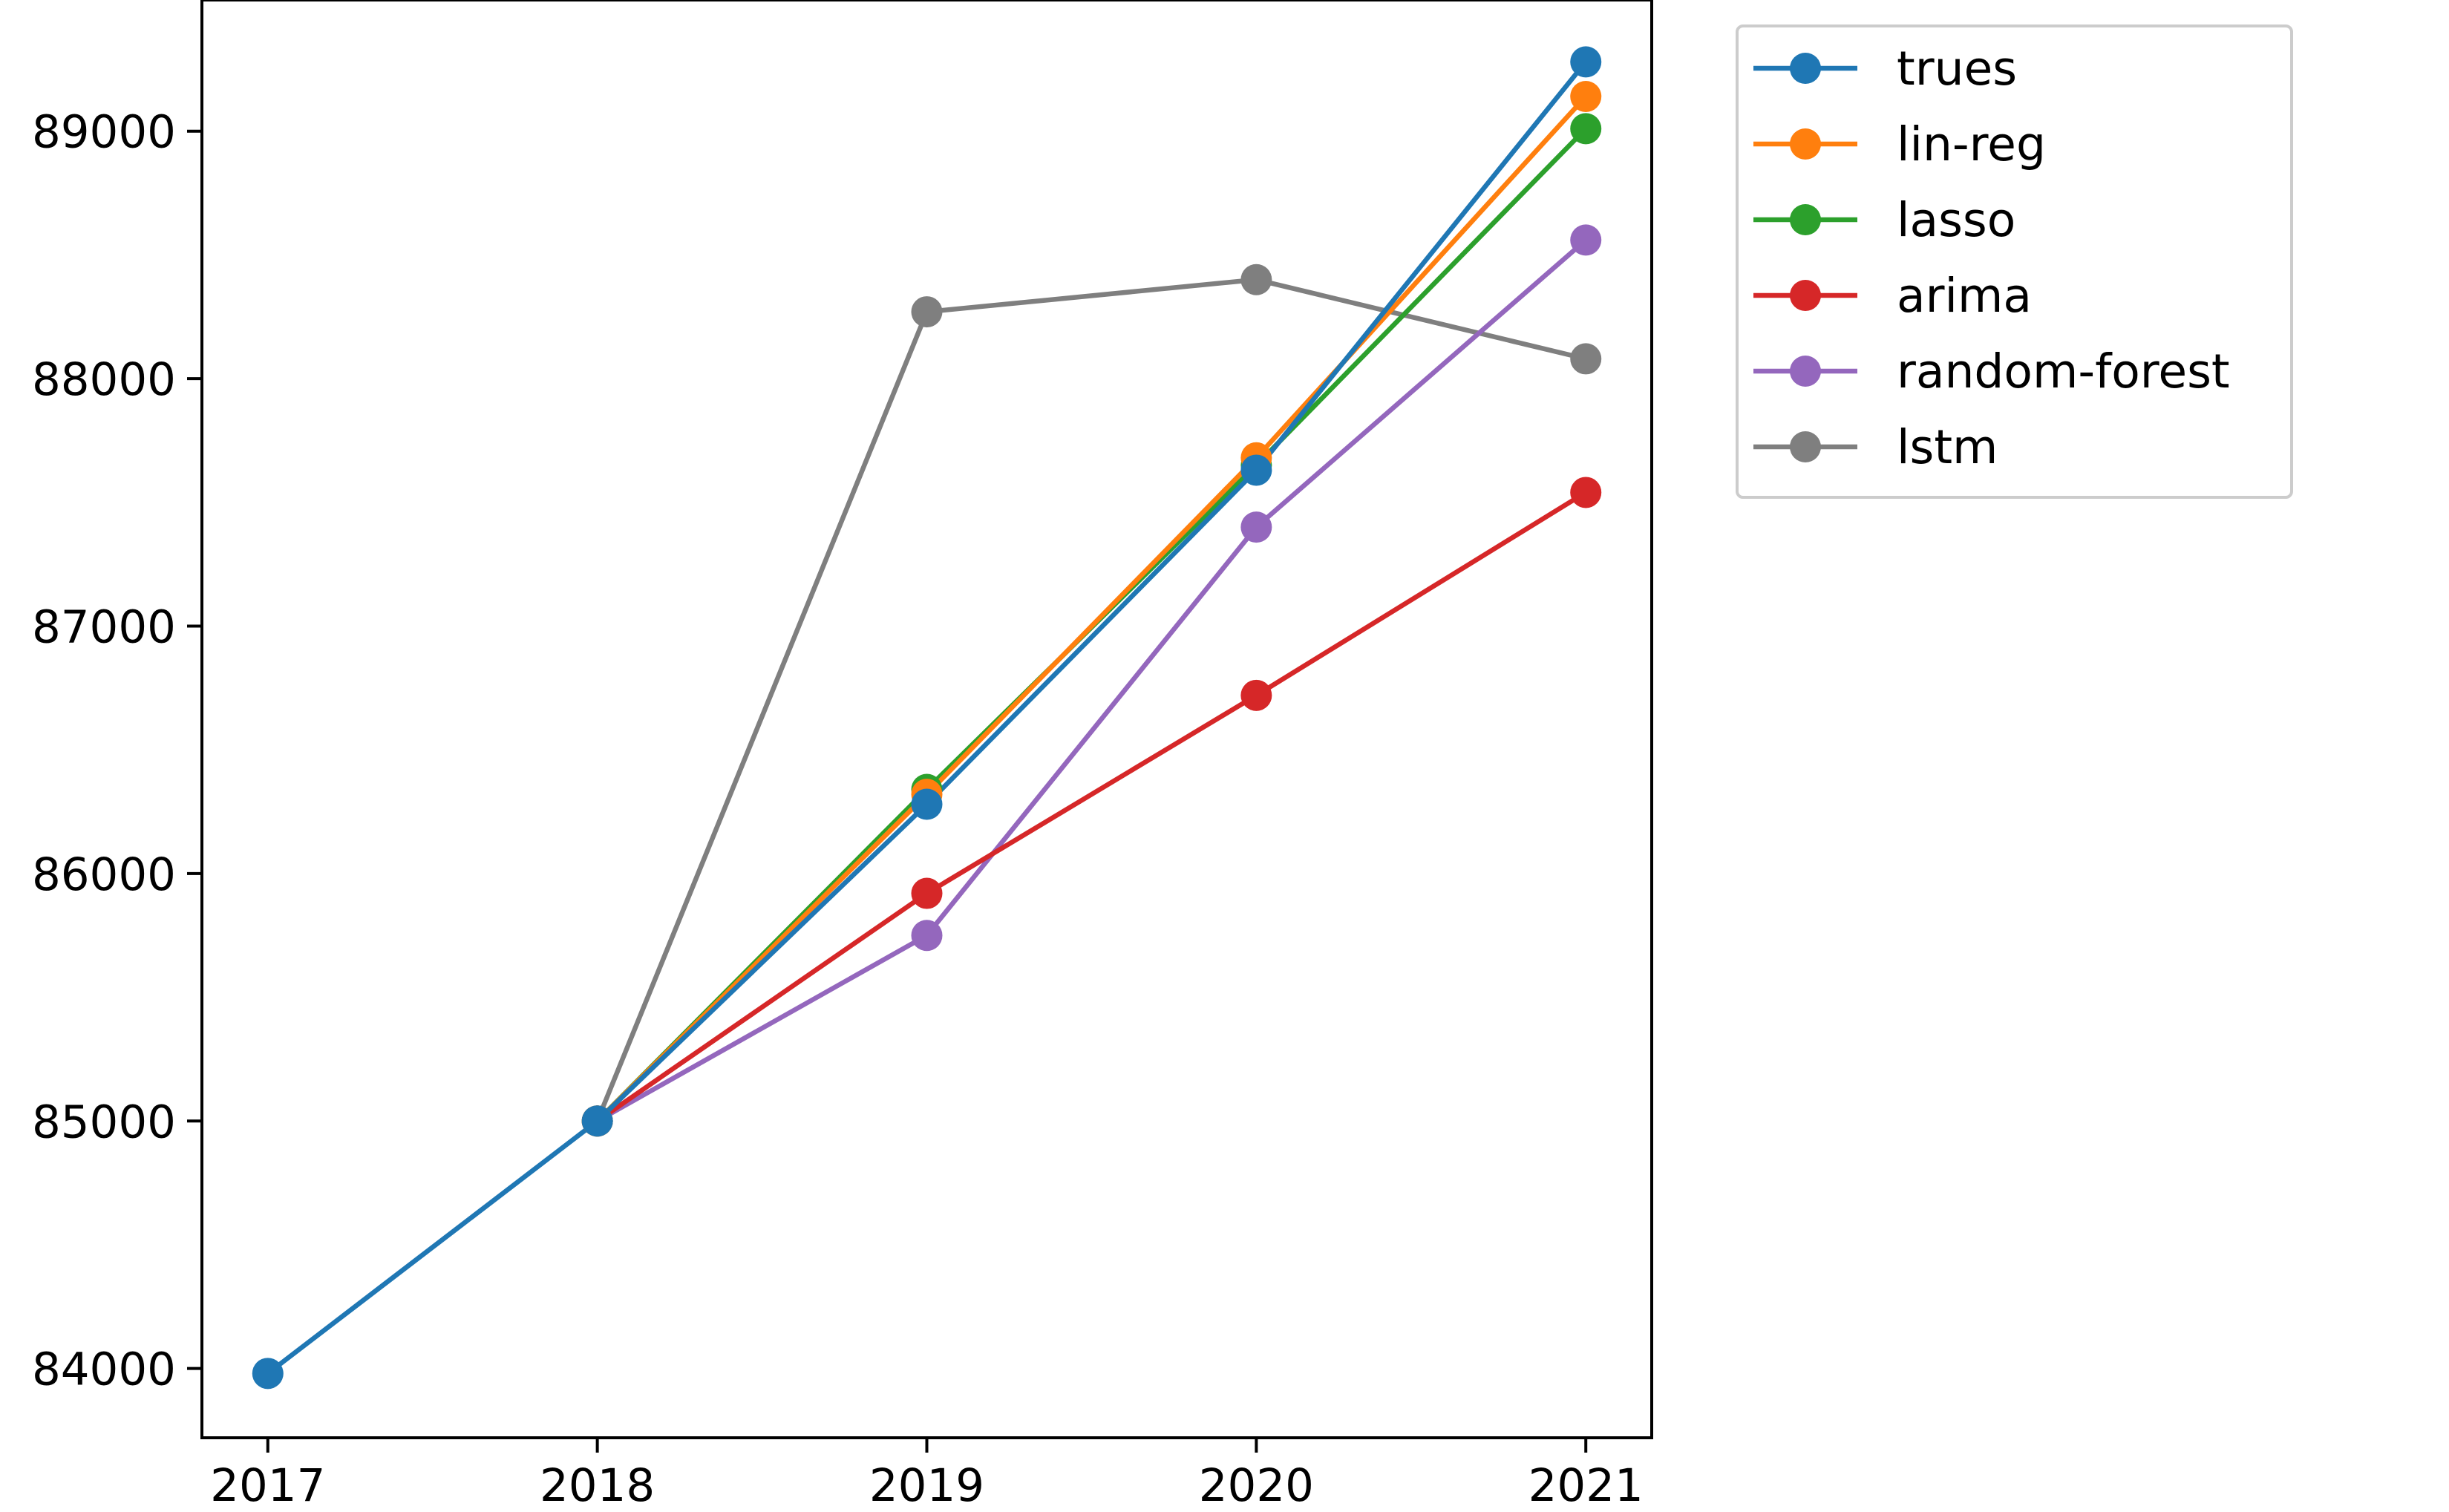  I want to click on legend-marker-lstm, so click(1805, 447).